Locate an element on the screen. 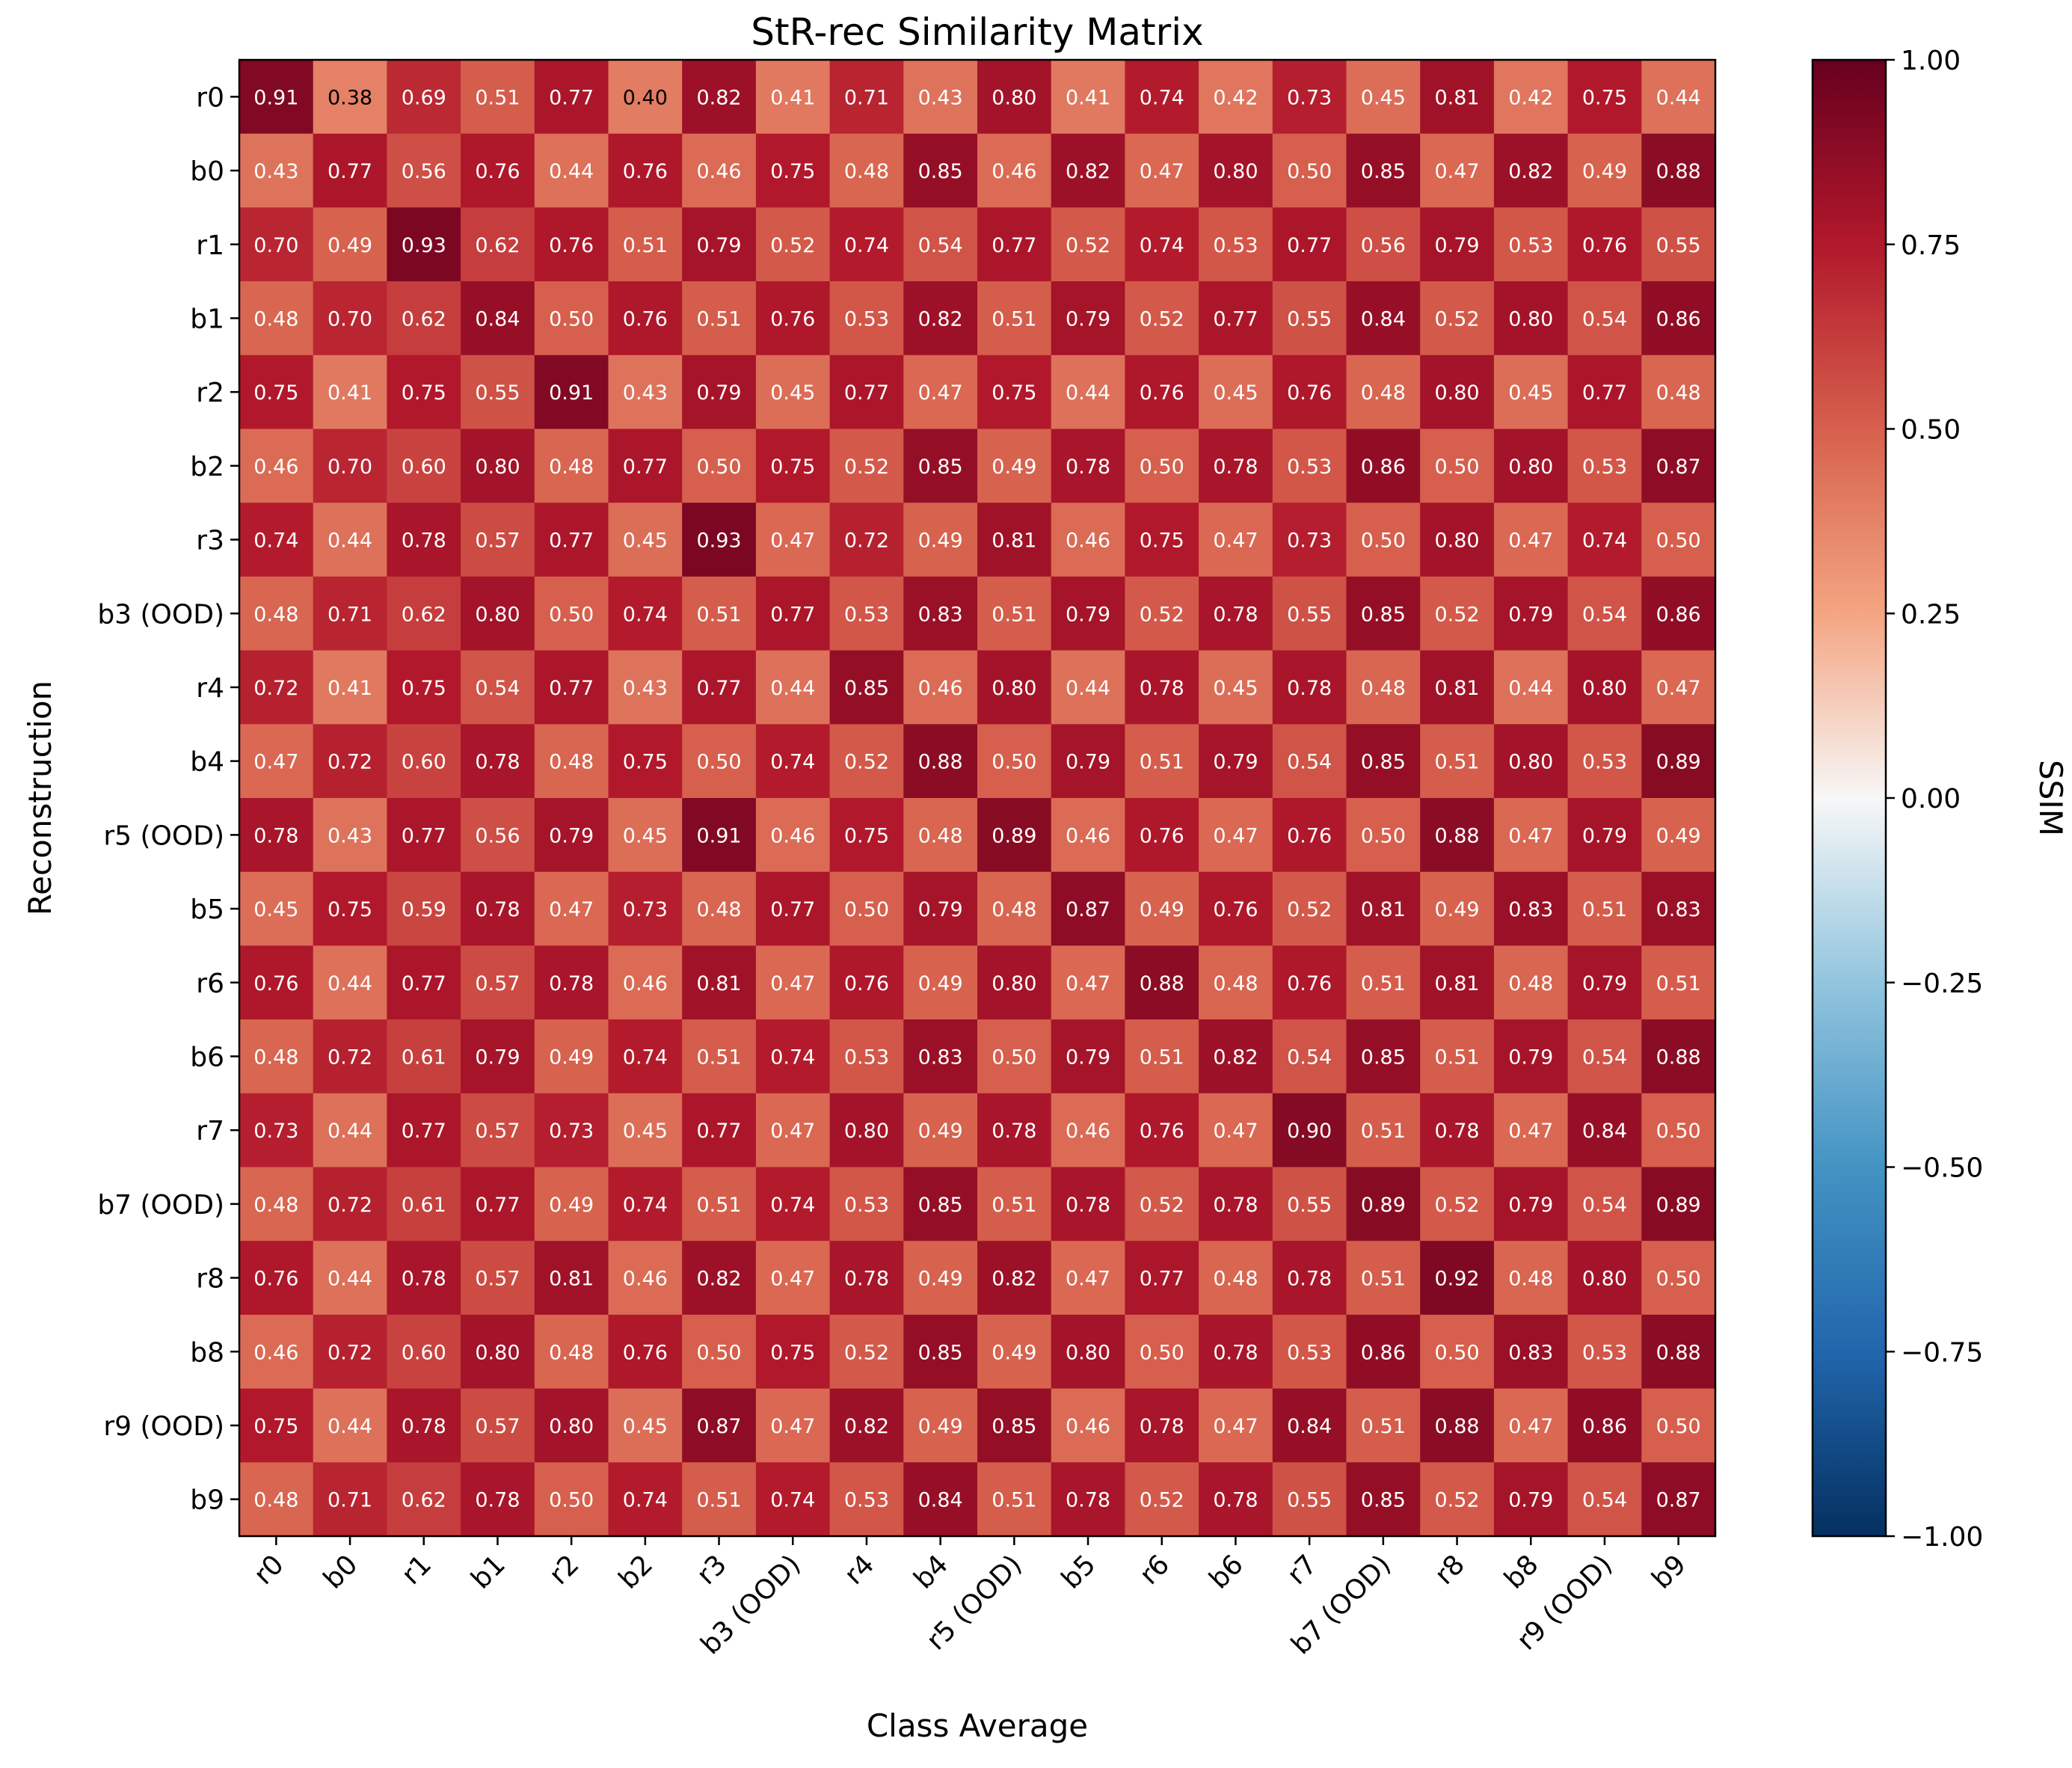 Image resolution: width=2072 pixels, height=1768 pixels. heatmap-cell-label: 0.52 is located at coordinates (792, 245).